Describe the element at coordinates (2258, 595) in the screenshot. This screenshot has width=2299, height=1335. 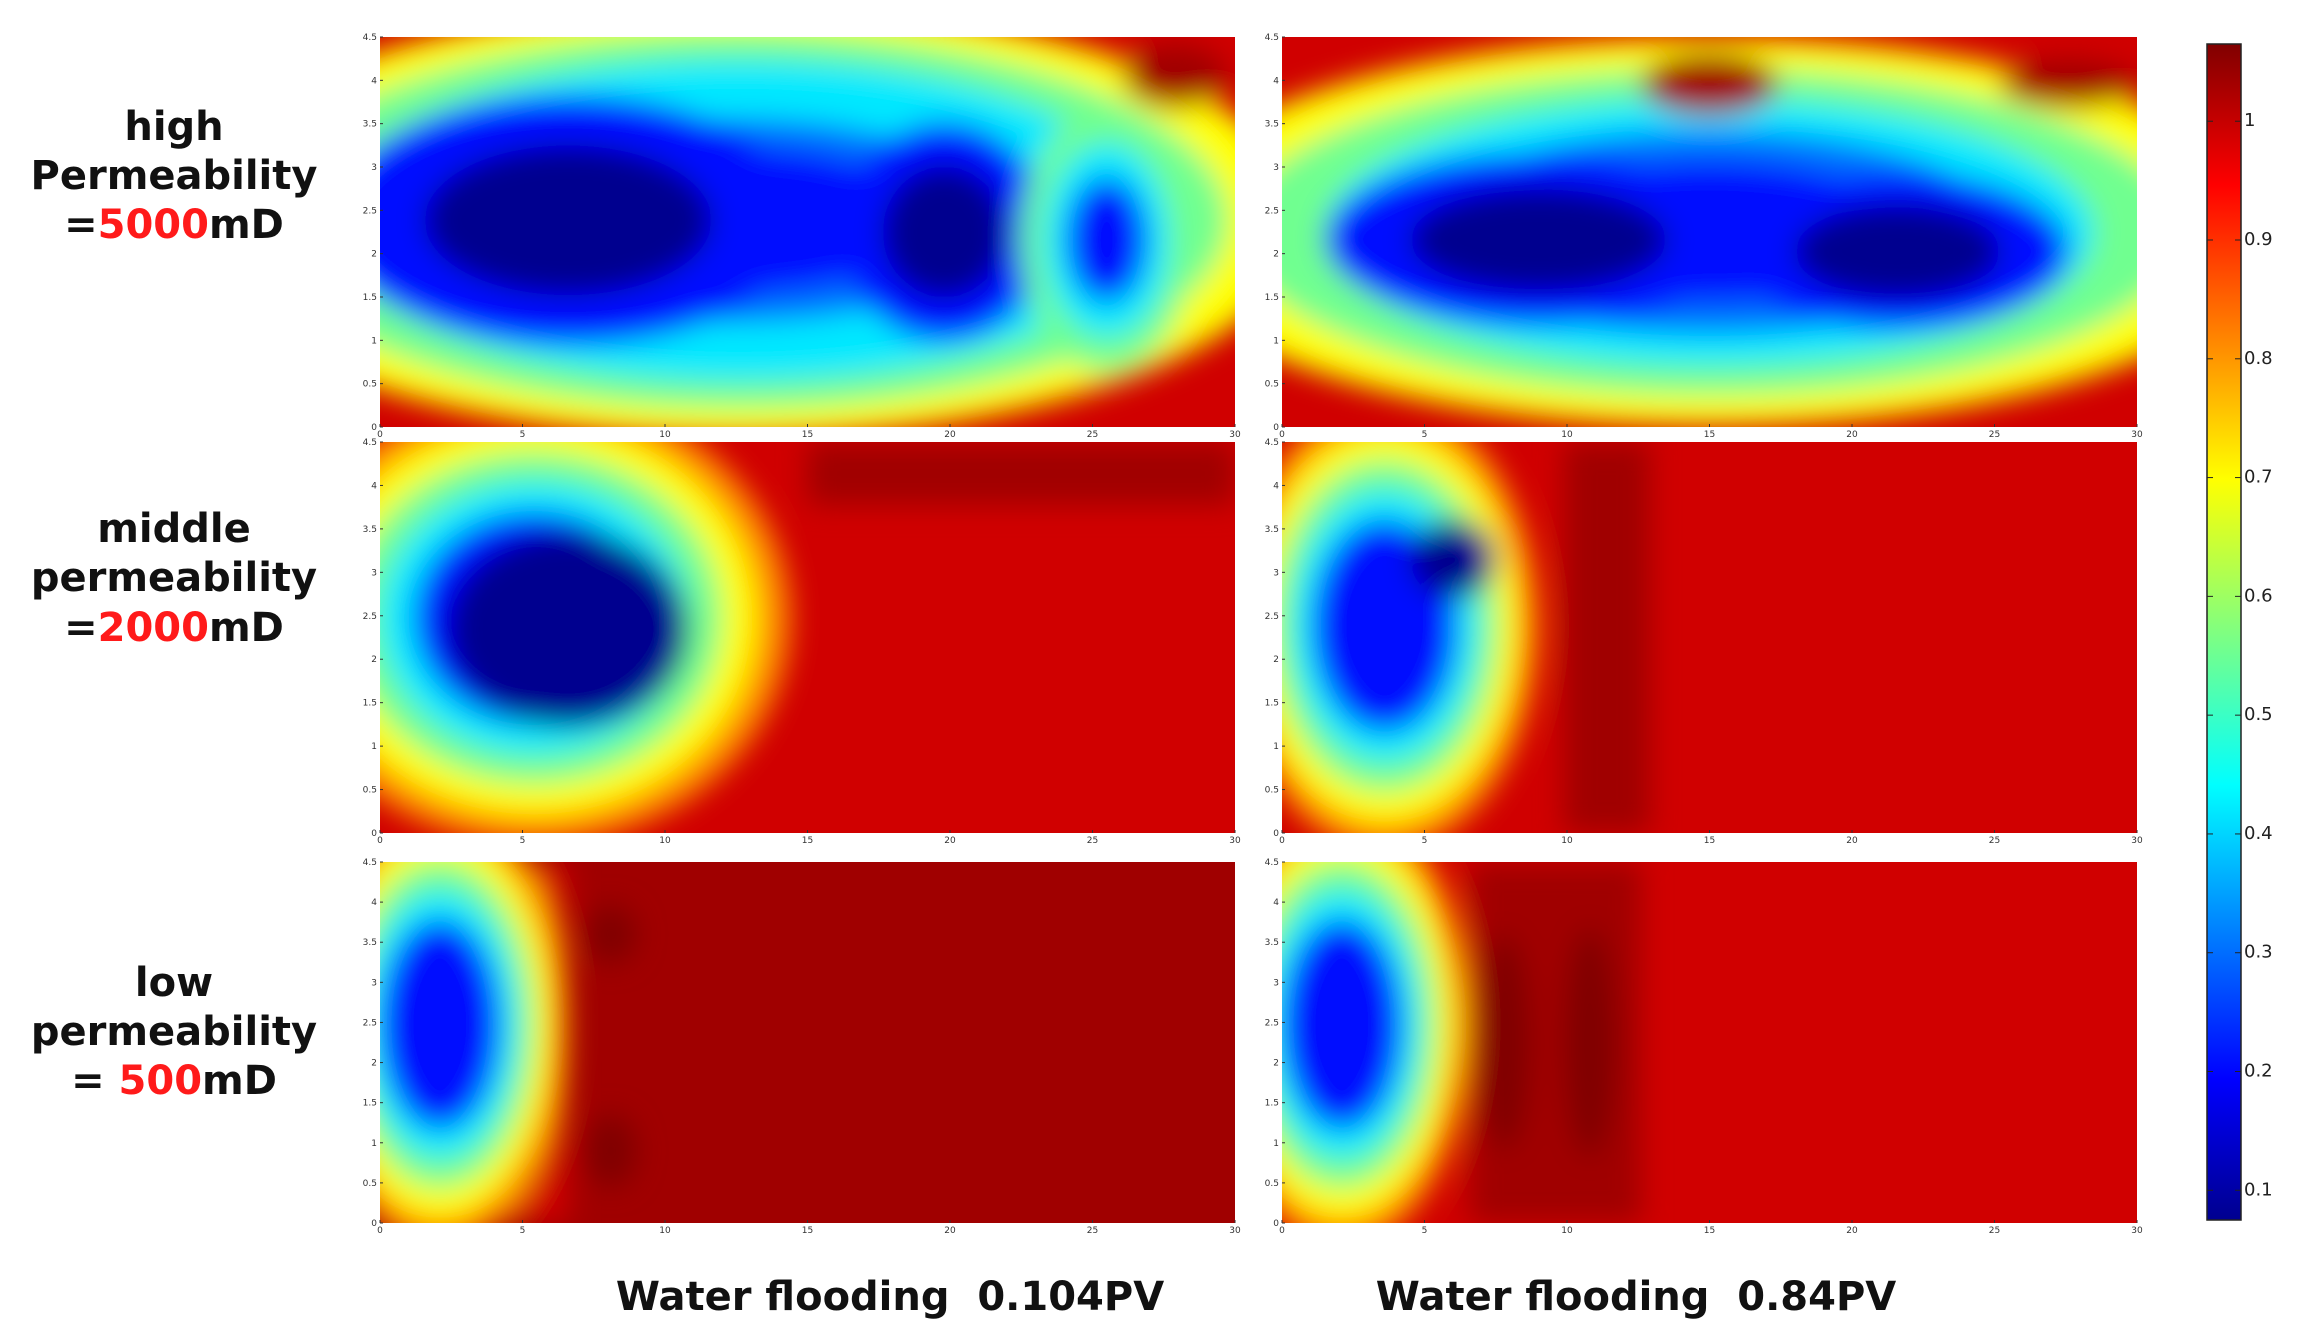
I see `colorbar-tick-label: 0.6` at that location.